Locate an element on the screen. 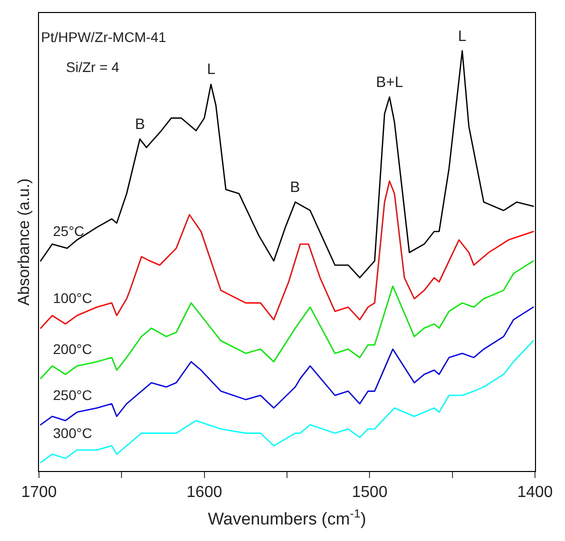 This screenshot has height=541, width=565. series-label: 25°C is located at coordinates (68, 231).